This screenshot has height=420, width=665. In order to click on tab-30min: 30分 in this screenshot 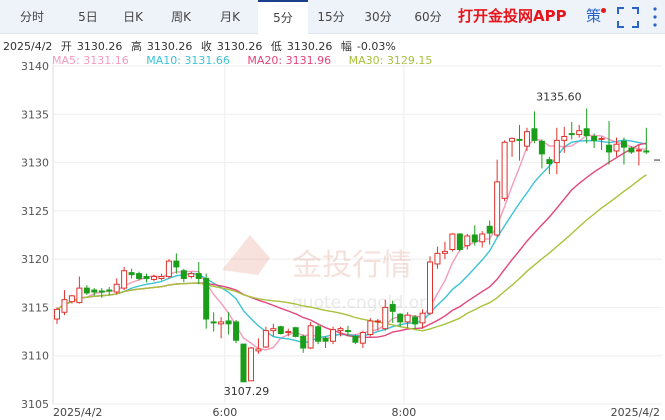, I will do `click(378, 17)`.